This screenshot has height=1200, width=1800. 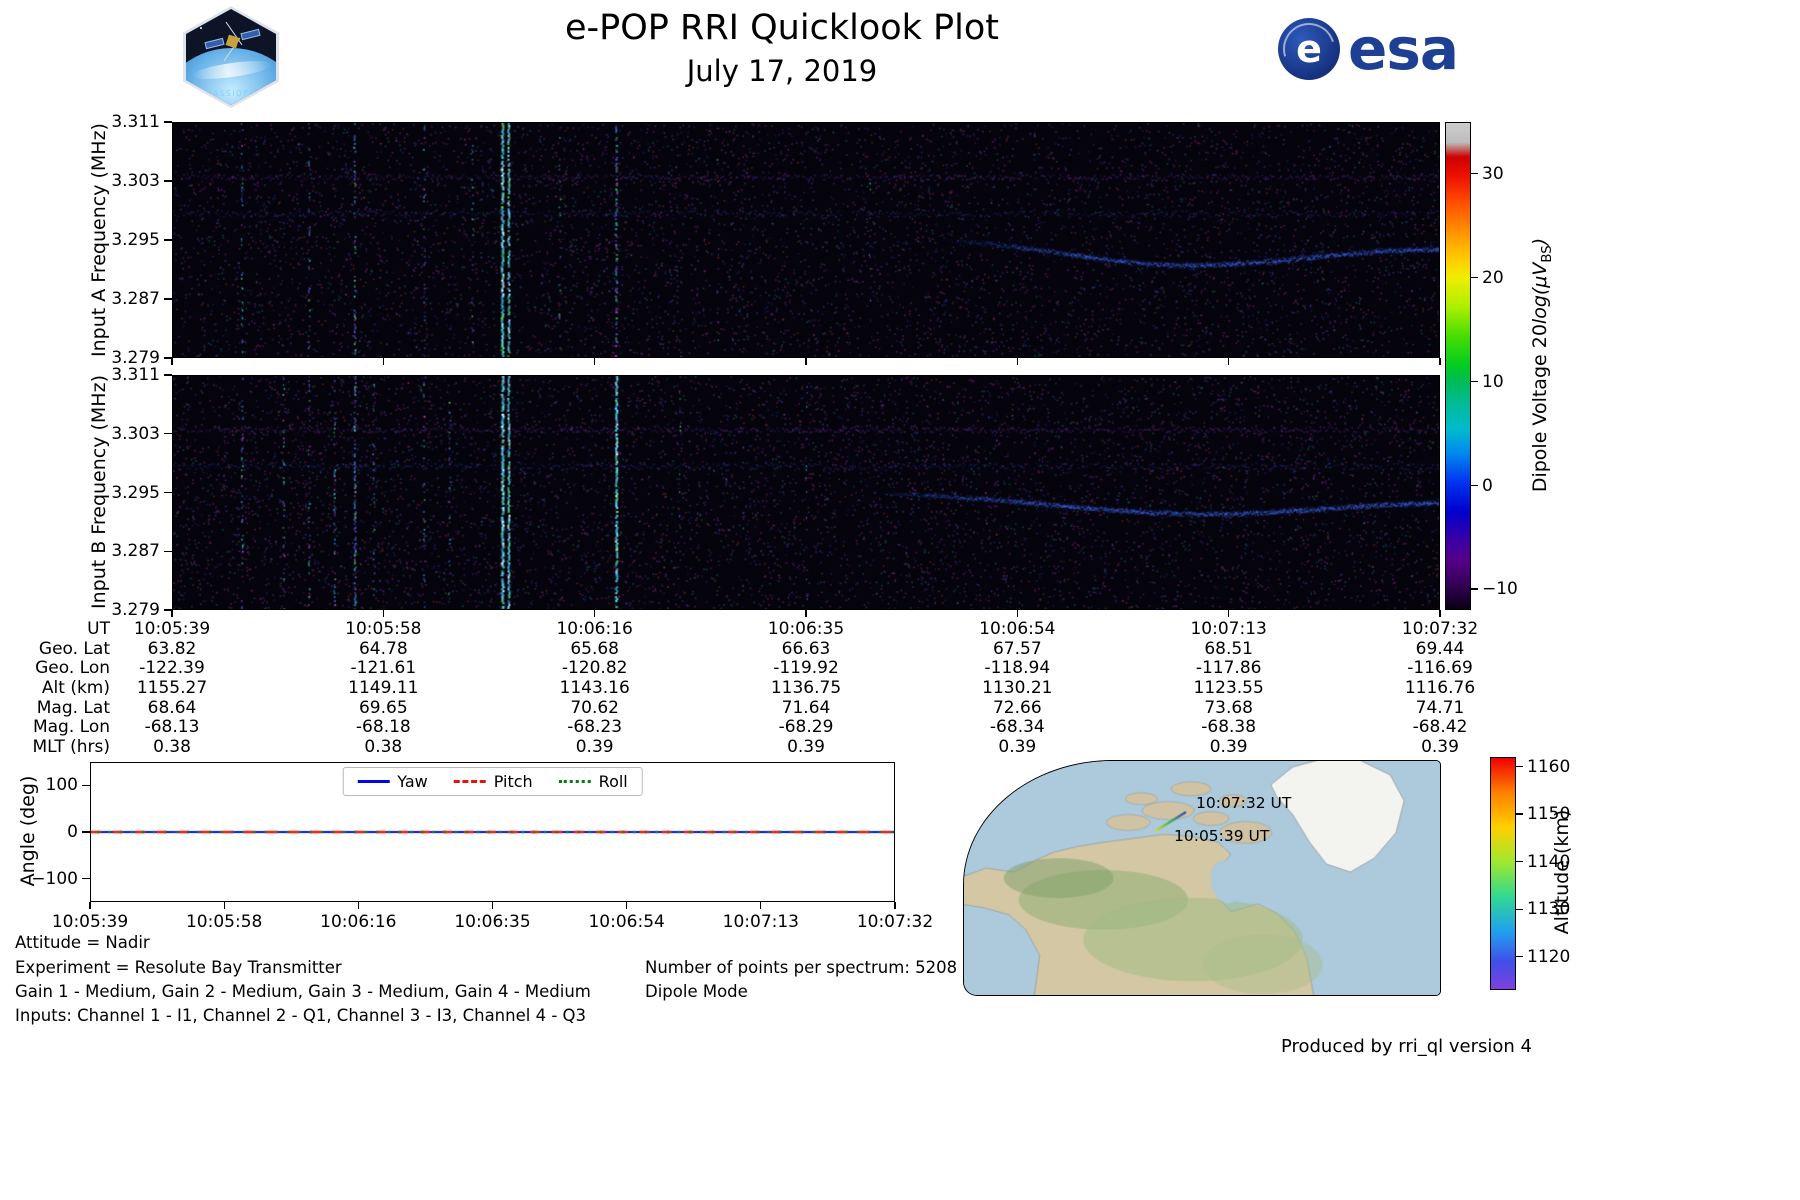 I want to click on dipole-label-prefix: Dipole Voltage 20, so click(x=1540, y=408).